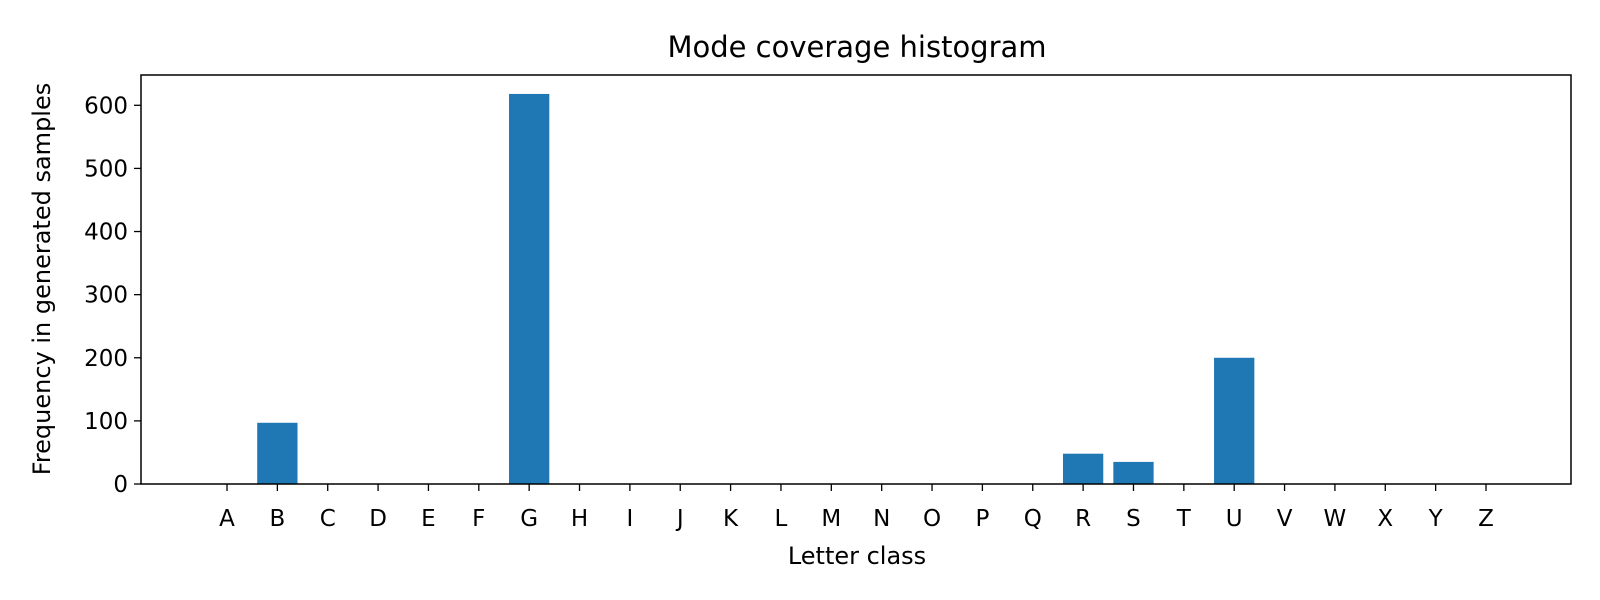 The height and width of the screenshot is (600, 1600). Describe the element at coordinates (1436, 519) in the screenshot. I see `x-tick-label-y: Y` at that location.